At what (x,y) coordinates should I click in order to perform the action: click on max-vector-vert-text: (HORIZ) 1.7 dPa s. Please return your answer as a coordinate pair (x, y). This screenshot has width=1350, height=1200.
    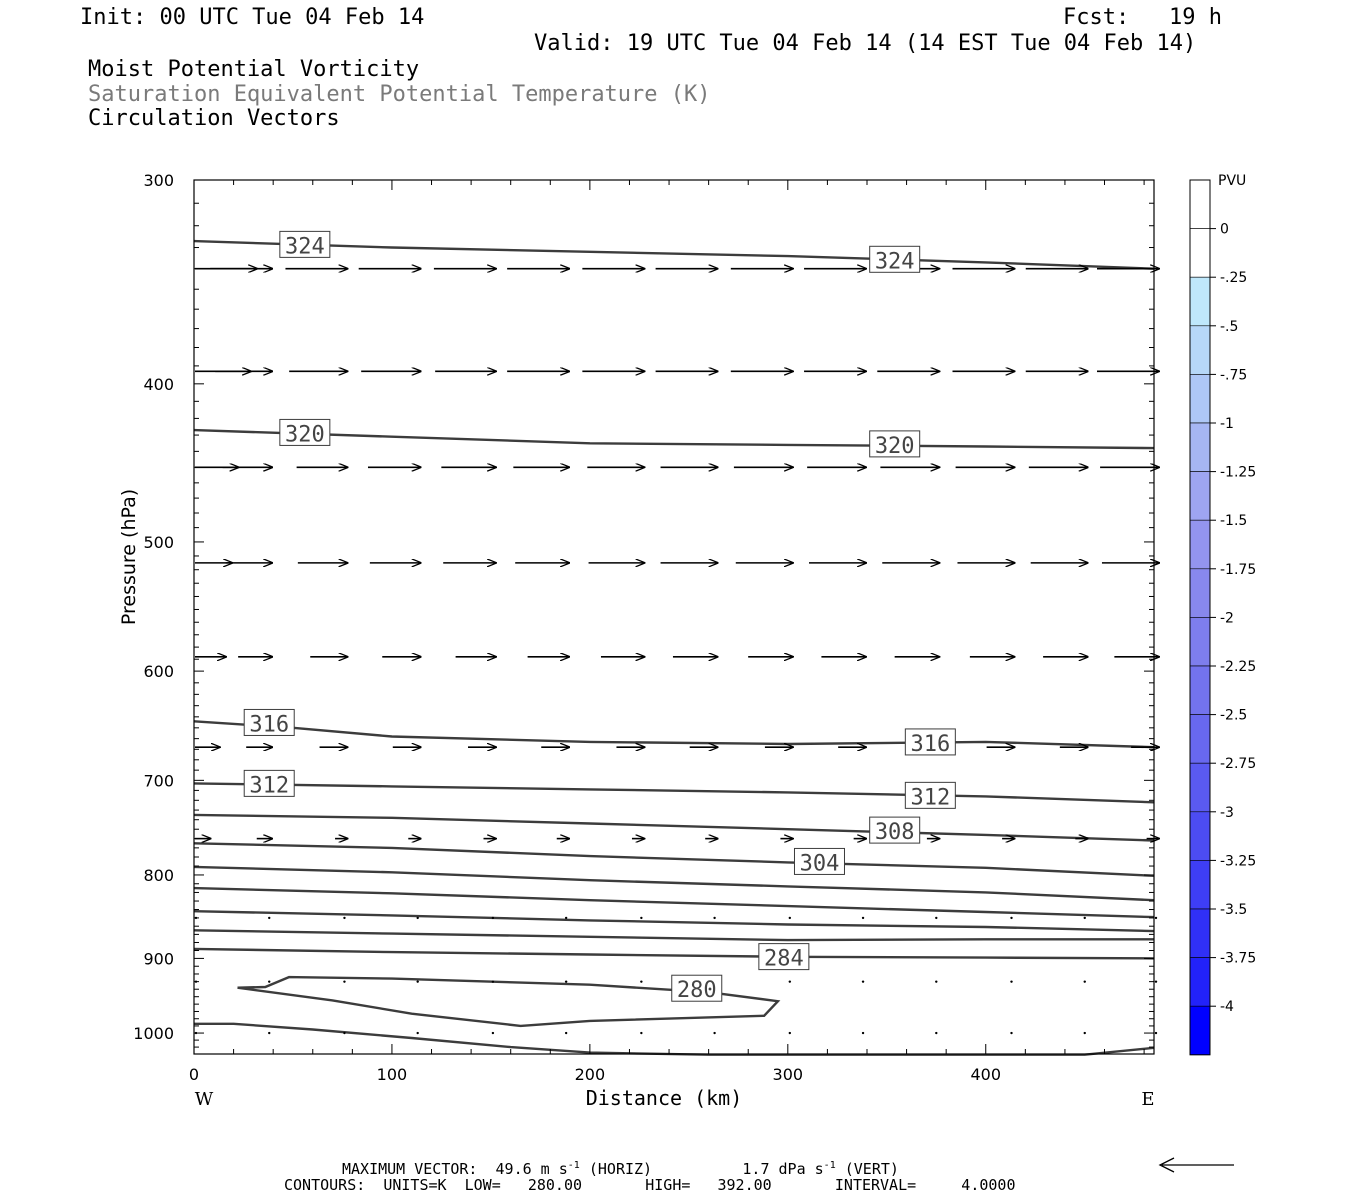
    Looking at the image, I should click on (701, 1169).